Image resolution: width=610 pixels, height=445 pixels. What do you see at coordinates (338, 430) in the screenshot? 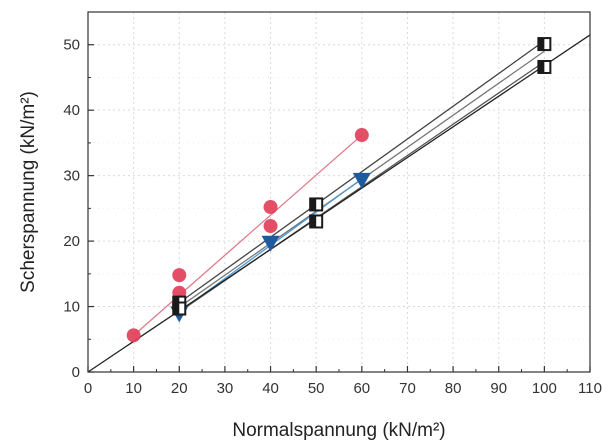
I see `x-axis-title: Normalspannung (kN/m²)` at bounding box center [338, 430].